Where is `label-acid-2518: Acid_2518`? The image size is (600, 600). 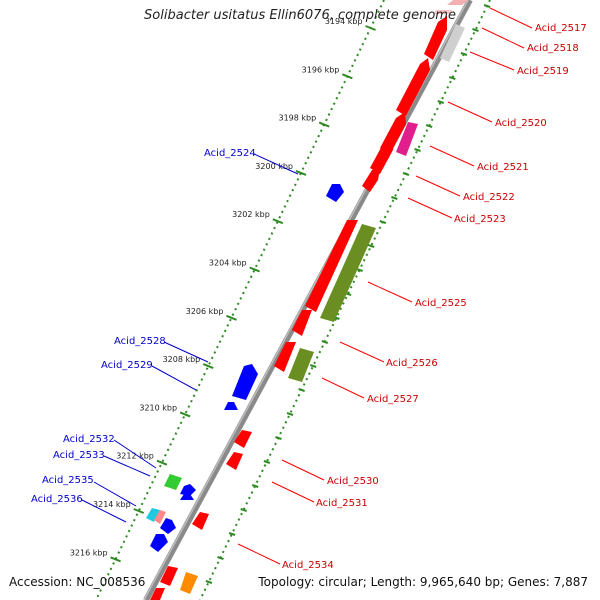
label-acid-2518: Acid_2518 is located at coordinates (553, 48).